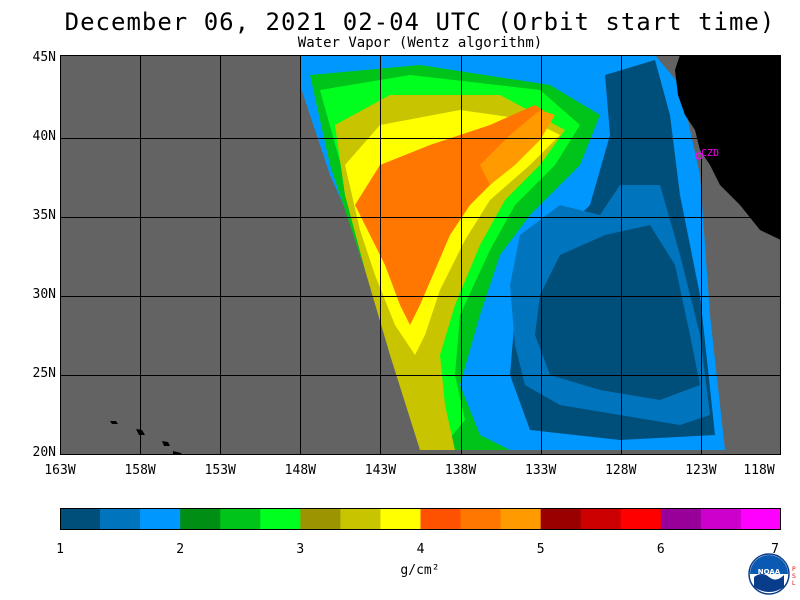 This screenshot has height=600, width=800. I want to click on longitude-label: 163W, so click(60, 470).